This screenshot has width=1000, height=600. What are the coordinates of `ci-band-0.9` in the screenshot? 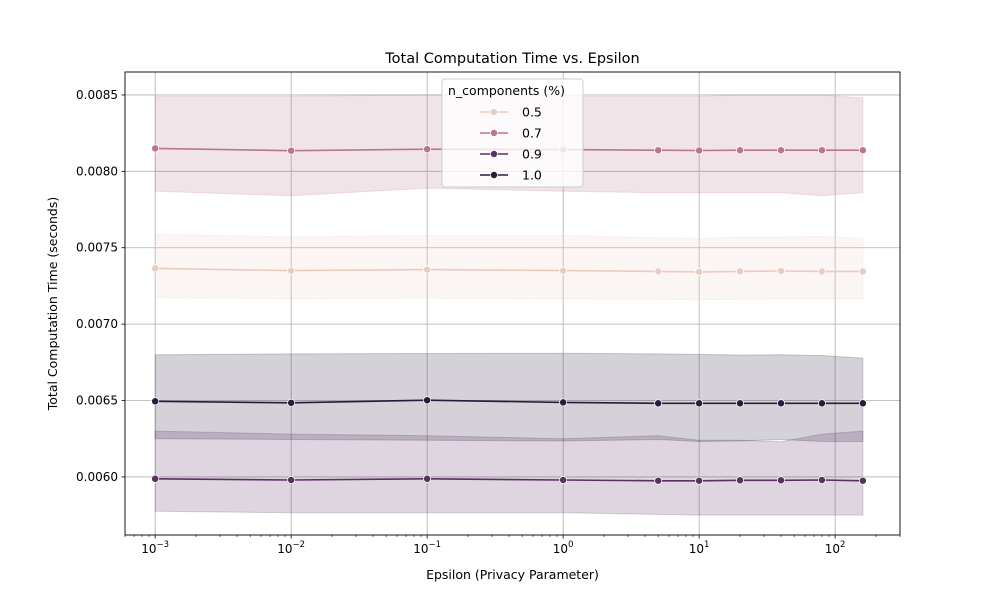 It's located at (509, 473).